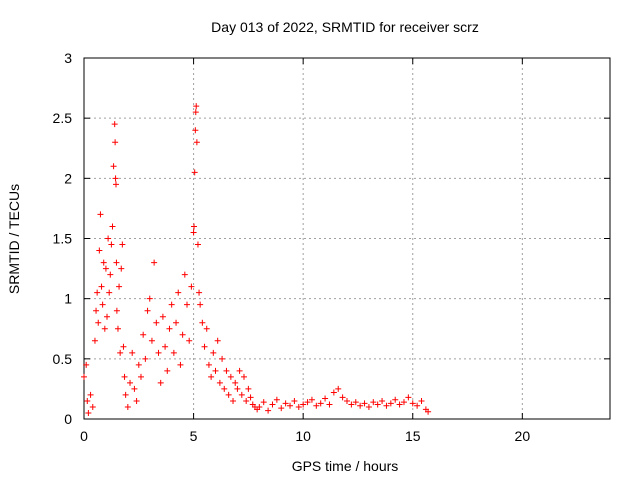  Describe the element at coordinates (303, 436) in the screenshot. I see `x-tick-label: 10` at that location.